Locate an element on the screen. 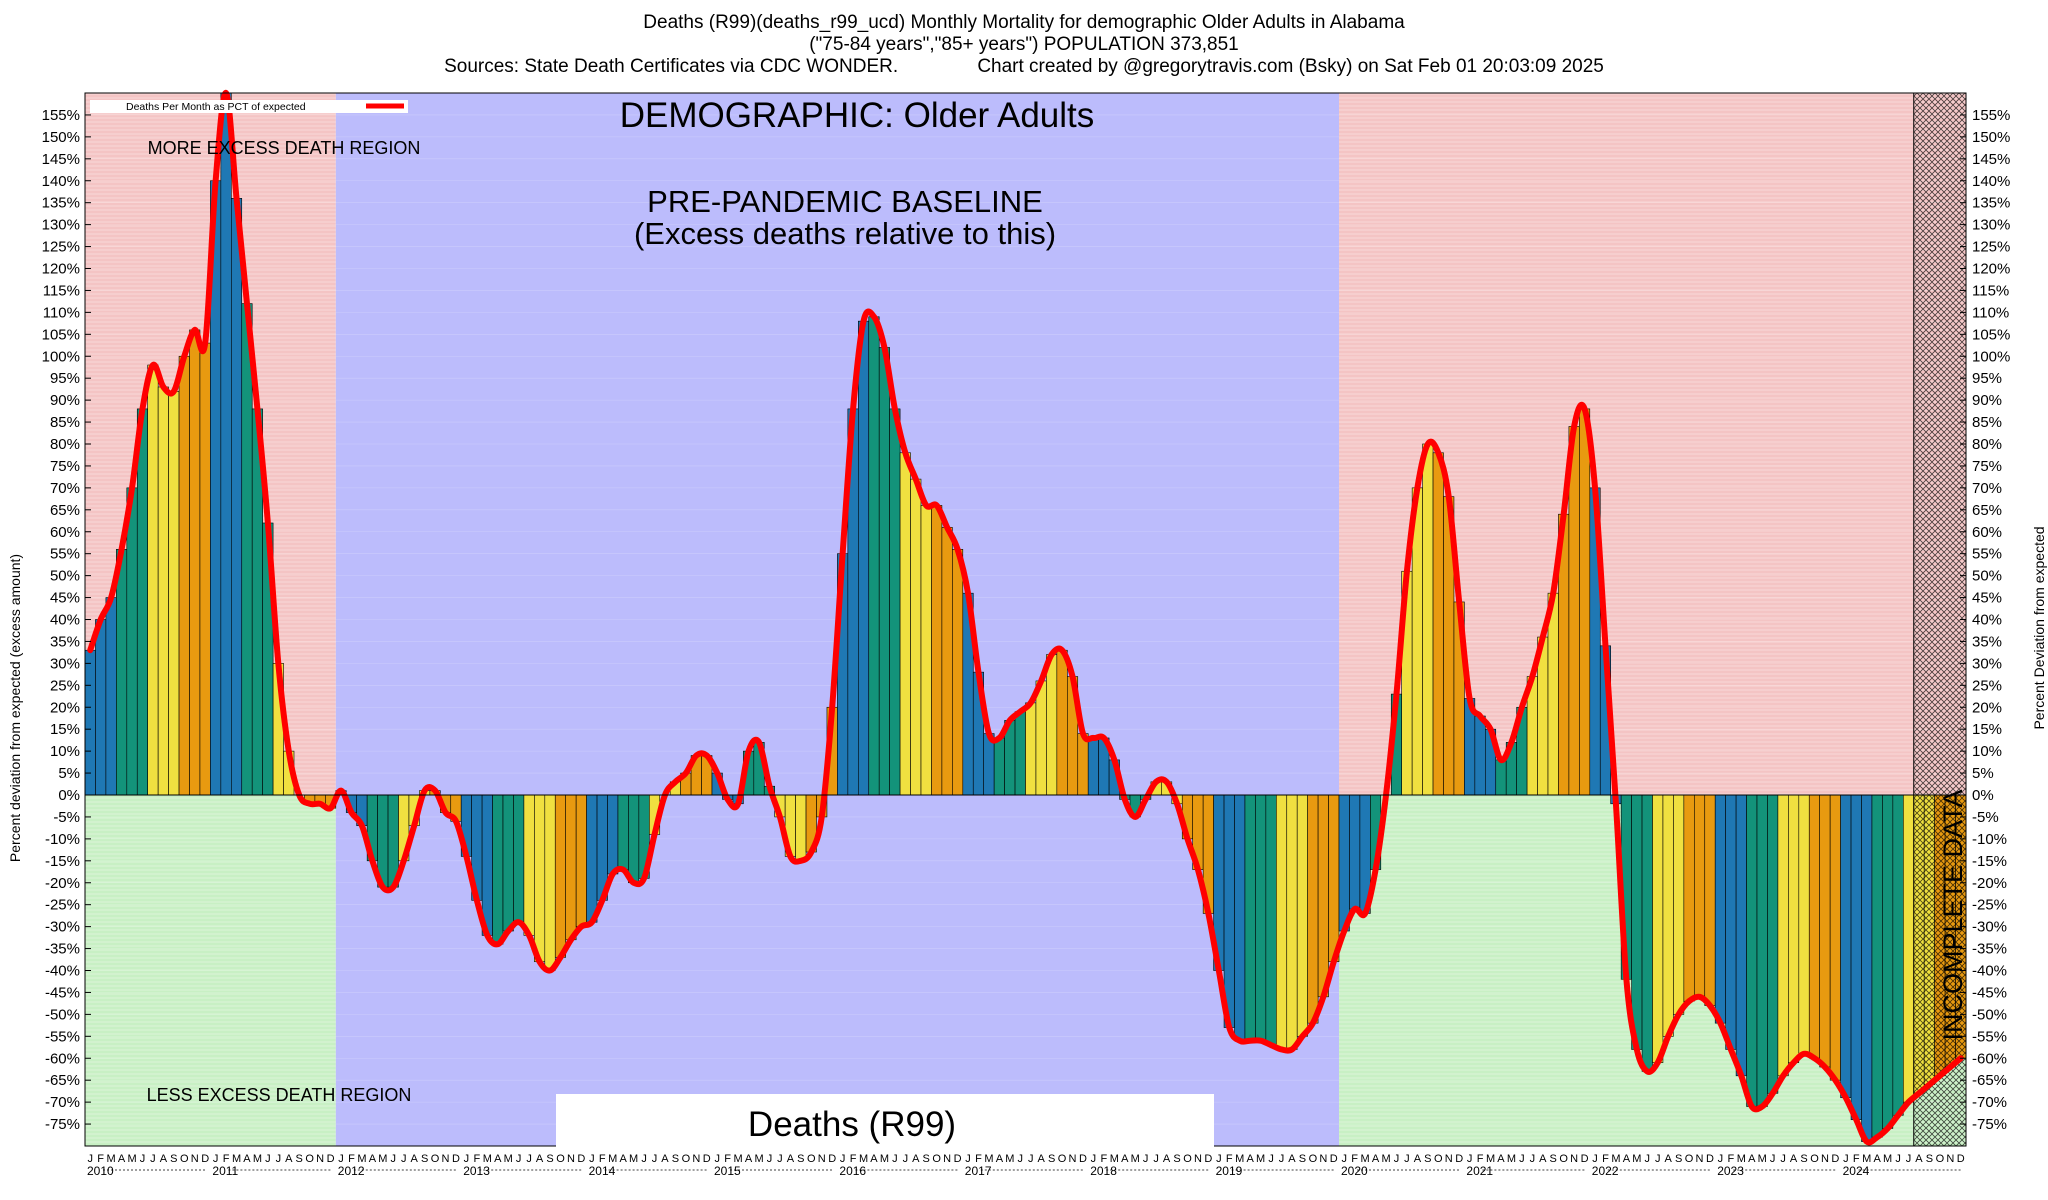 This screenshot has width=2048, height=1200. y-tick-label-right: 65% is located at coordinates (1987, 510).